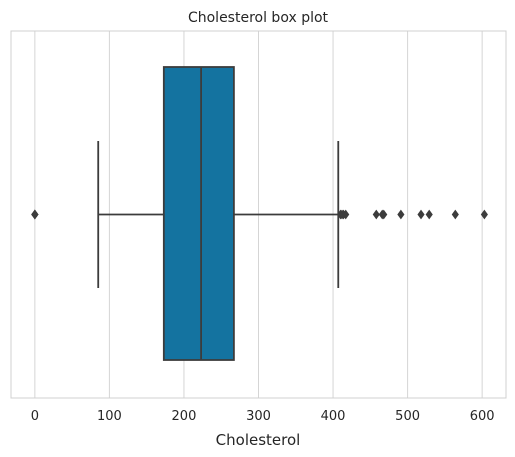  What do you see at coordinates (258, 440) in the screenshot?
I see `x-axis-label: Cholesterol` at bounding box center [258, 440].